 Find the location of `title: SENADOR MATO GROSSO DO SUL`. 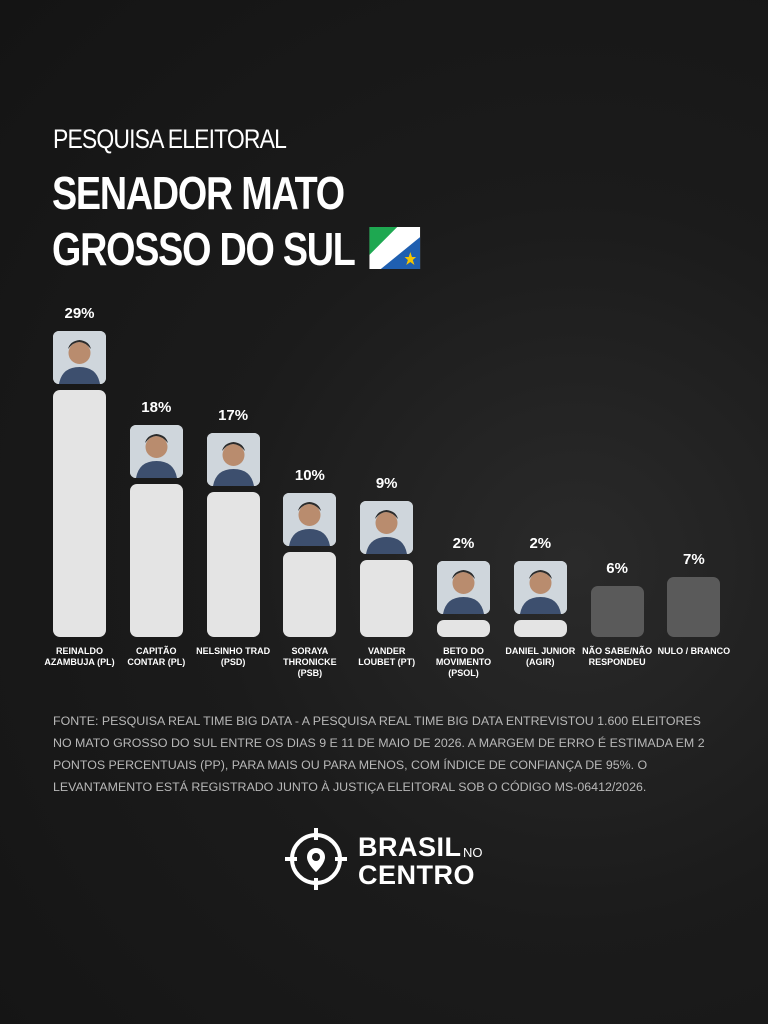

title: SENADOR MATO GROSSO DO SUL is located at coordinates (281, 221).